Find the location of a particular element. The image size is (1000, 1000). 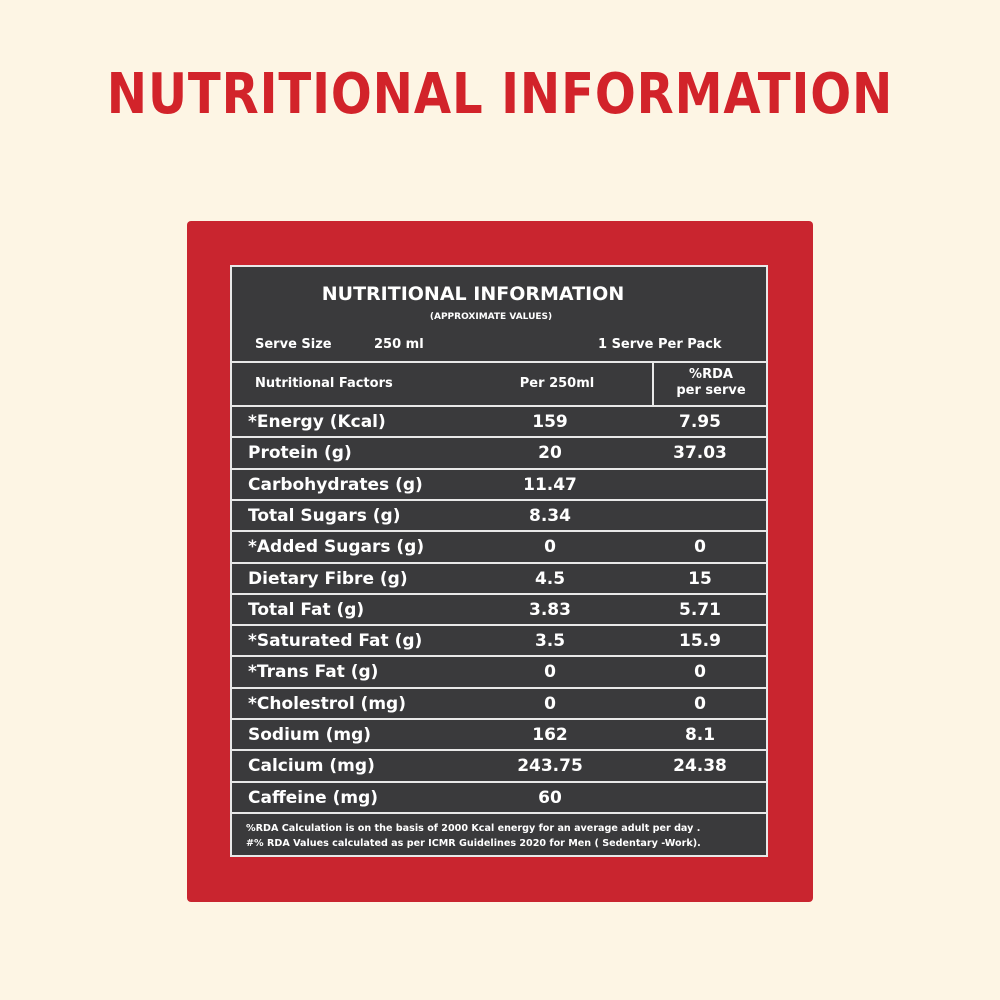

panel-title: NUTRITIONAL INFORMATION is located at coordinates (473, 294).